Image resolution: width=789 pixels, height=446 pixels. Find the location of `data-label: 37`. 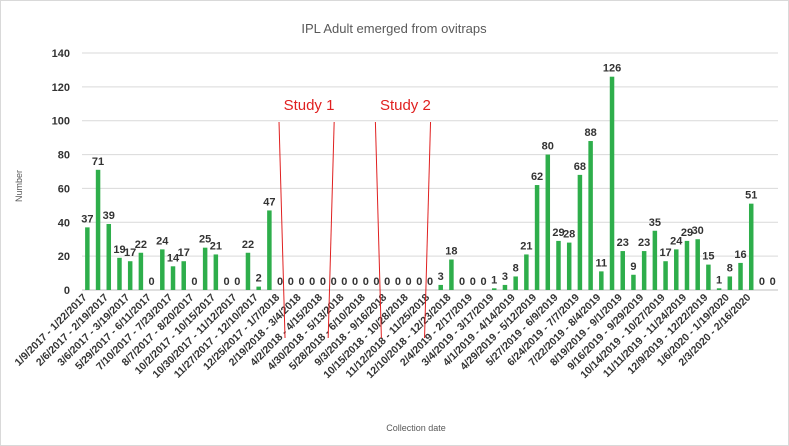

data-label: 37 is located at coordinates (87, 219).